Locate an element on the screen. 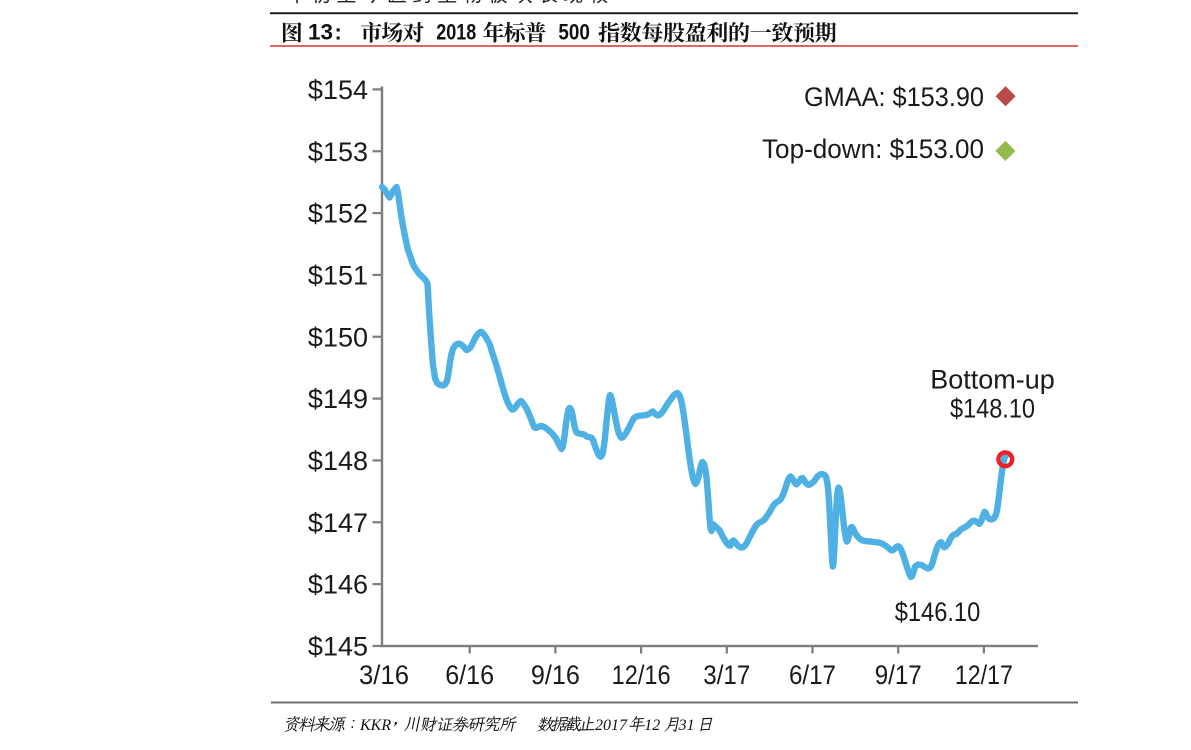 This screenshot has height=750, width=1191. svg-text: $148 is located at coordinates (338, 461).